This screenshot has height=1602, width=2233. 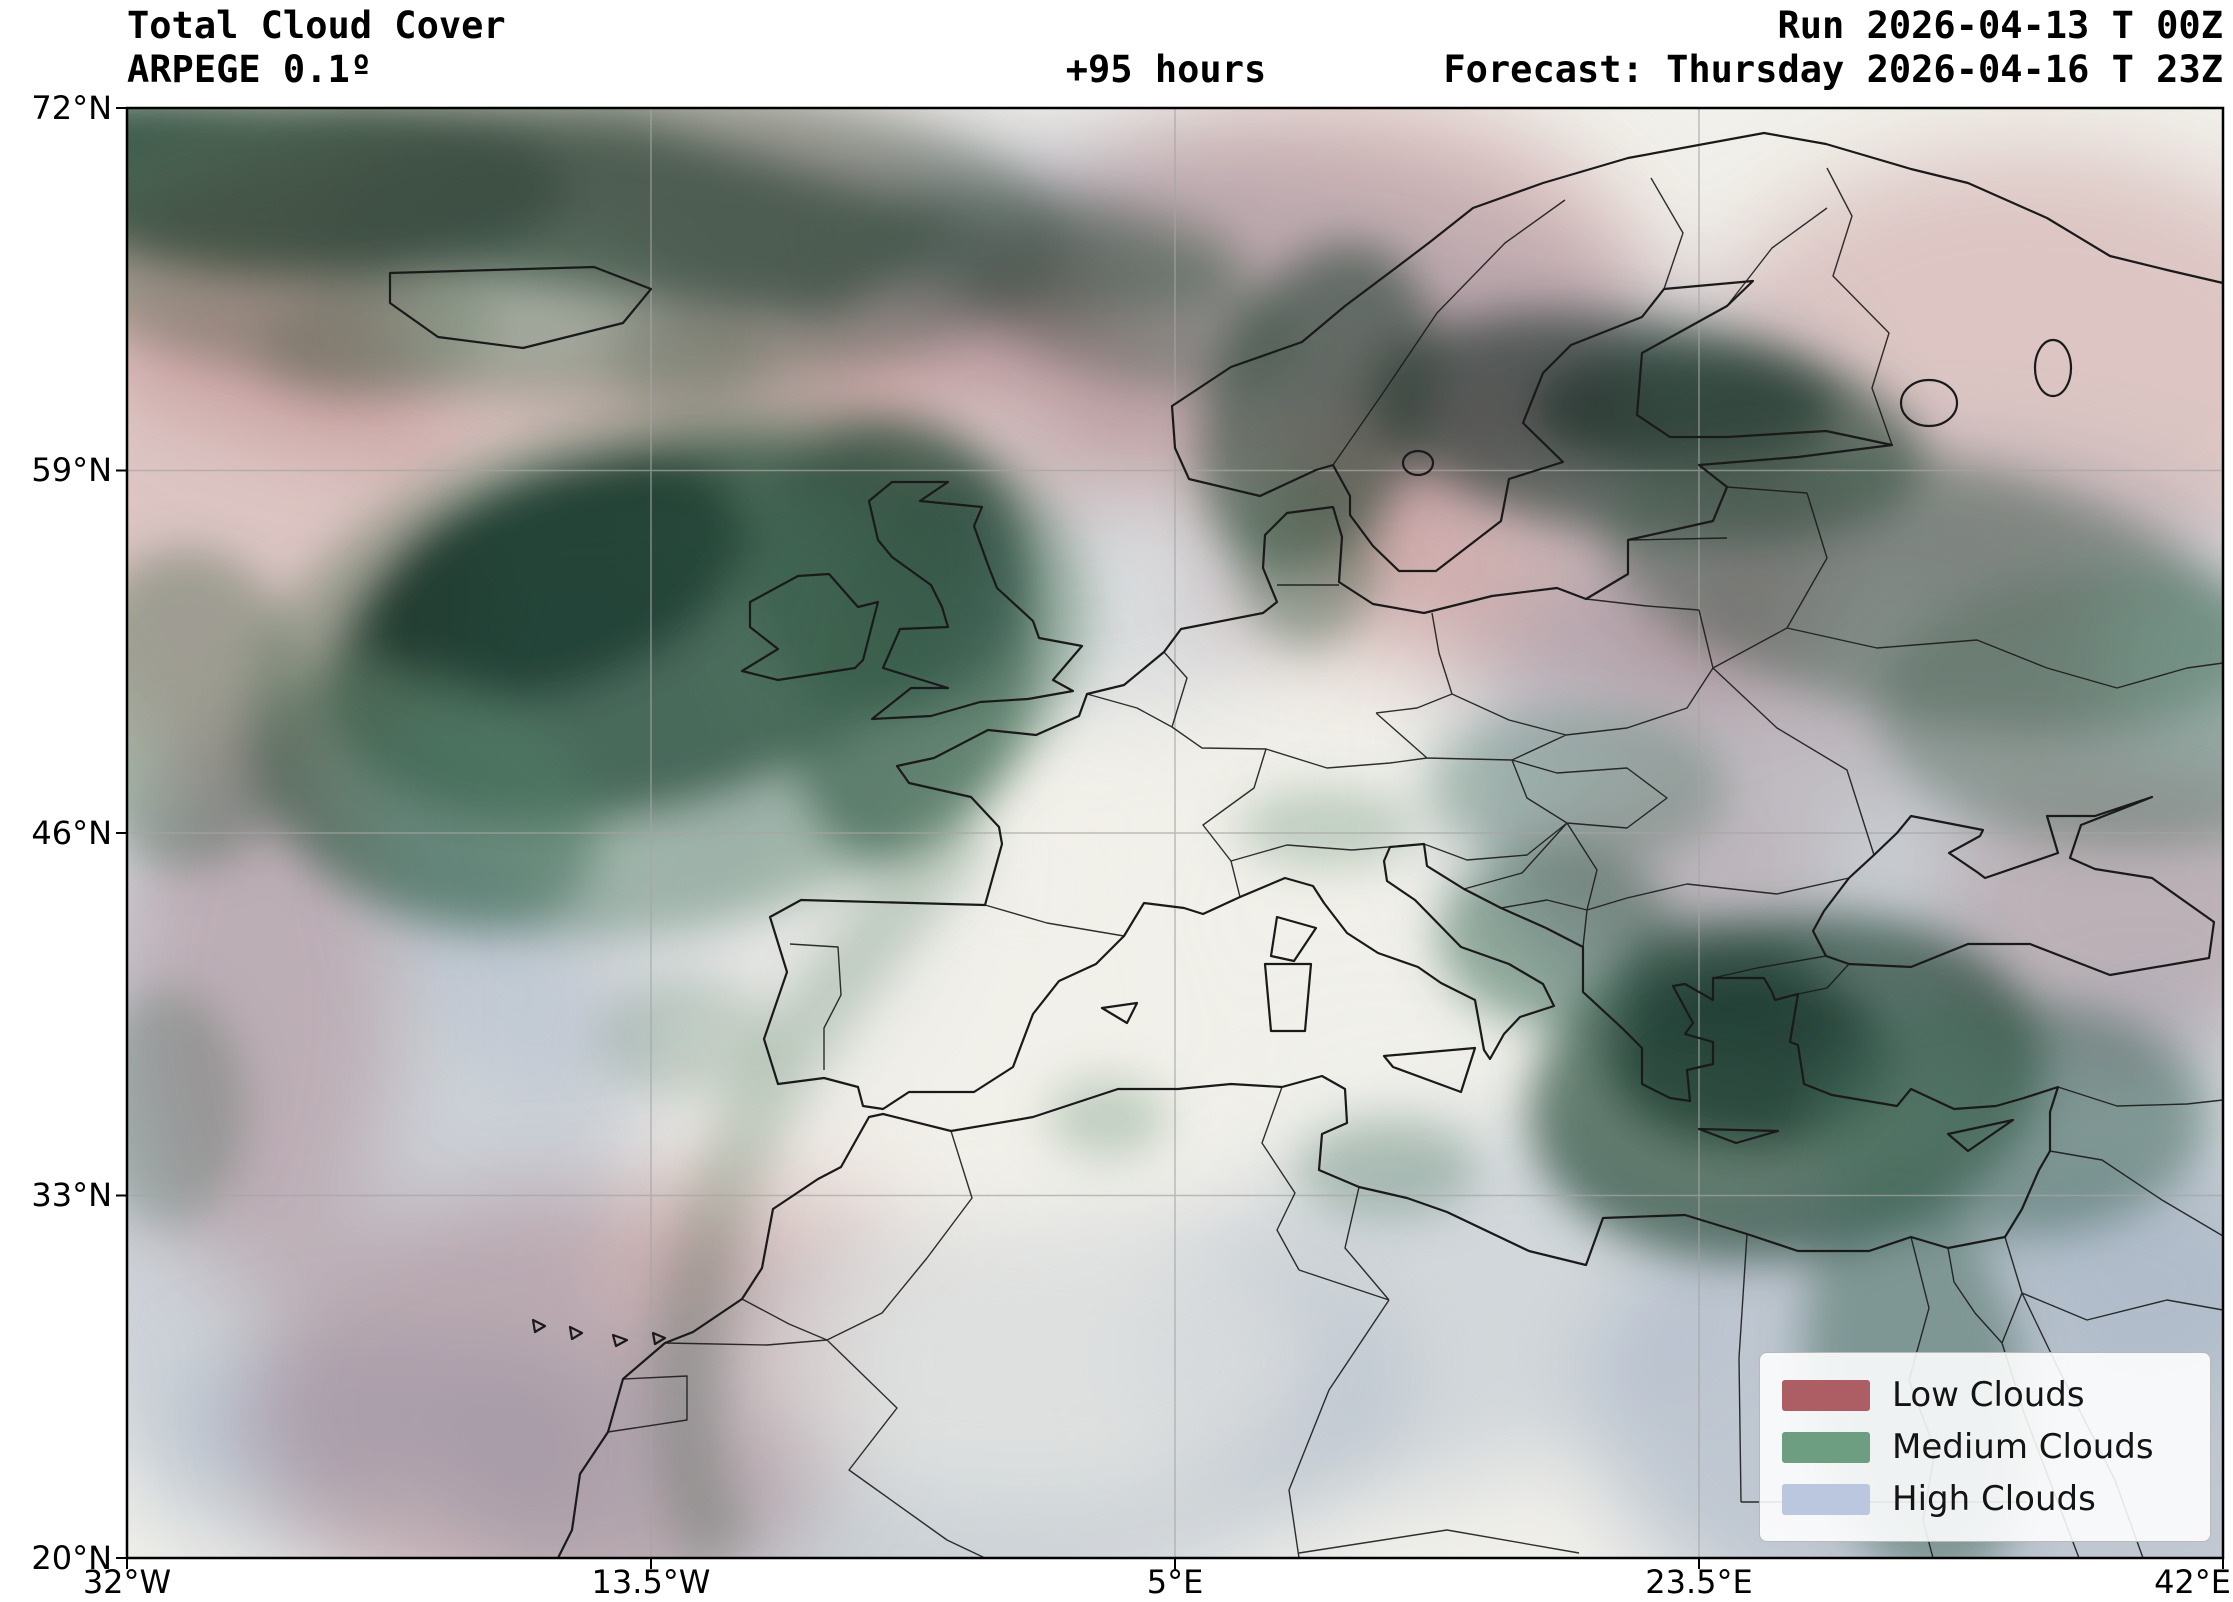 What do you see at coordinates (316, 25) in the screenshot?
I see `page-title: Total Cloud Cover` at bounding box center [316, 25].